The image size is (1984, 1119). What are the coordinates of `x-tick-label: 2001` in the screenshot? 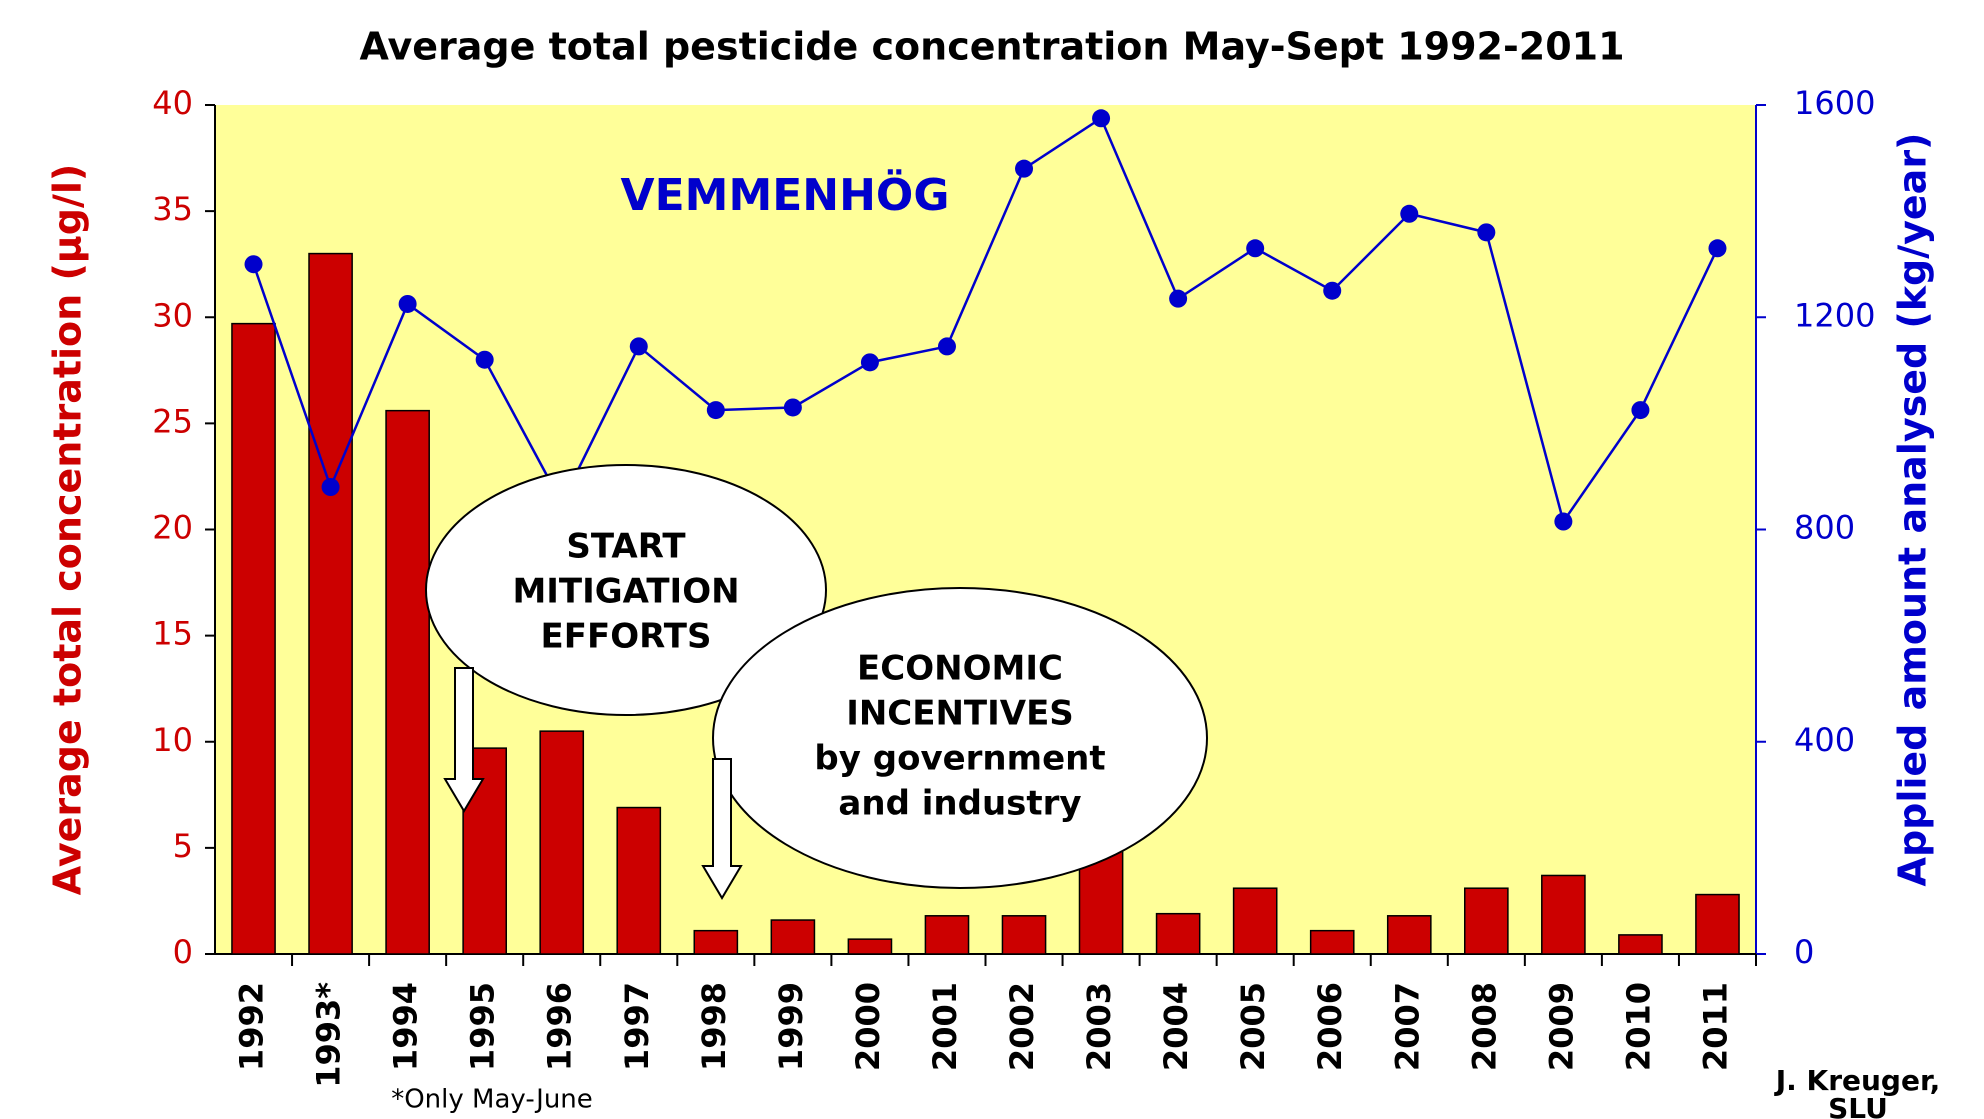 It's located at (945, 1026).